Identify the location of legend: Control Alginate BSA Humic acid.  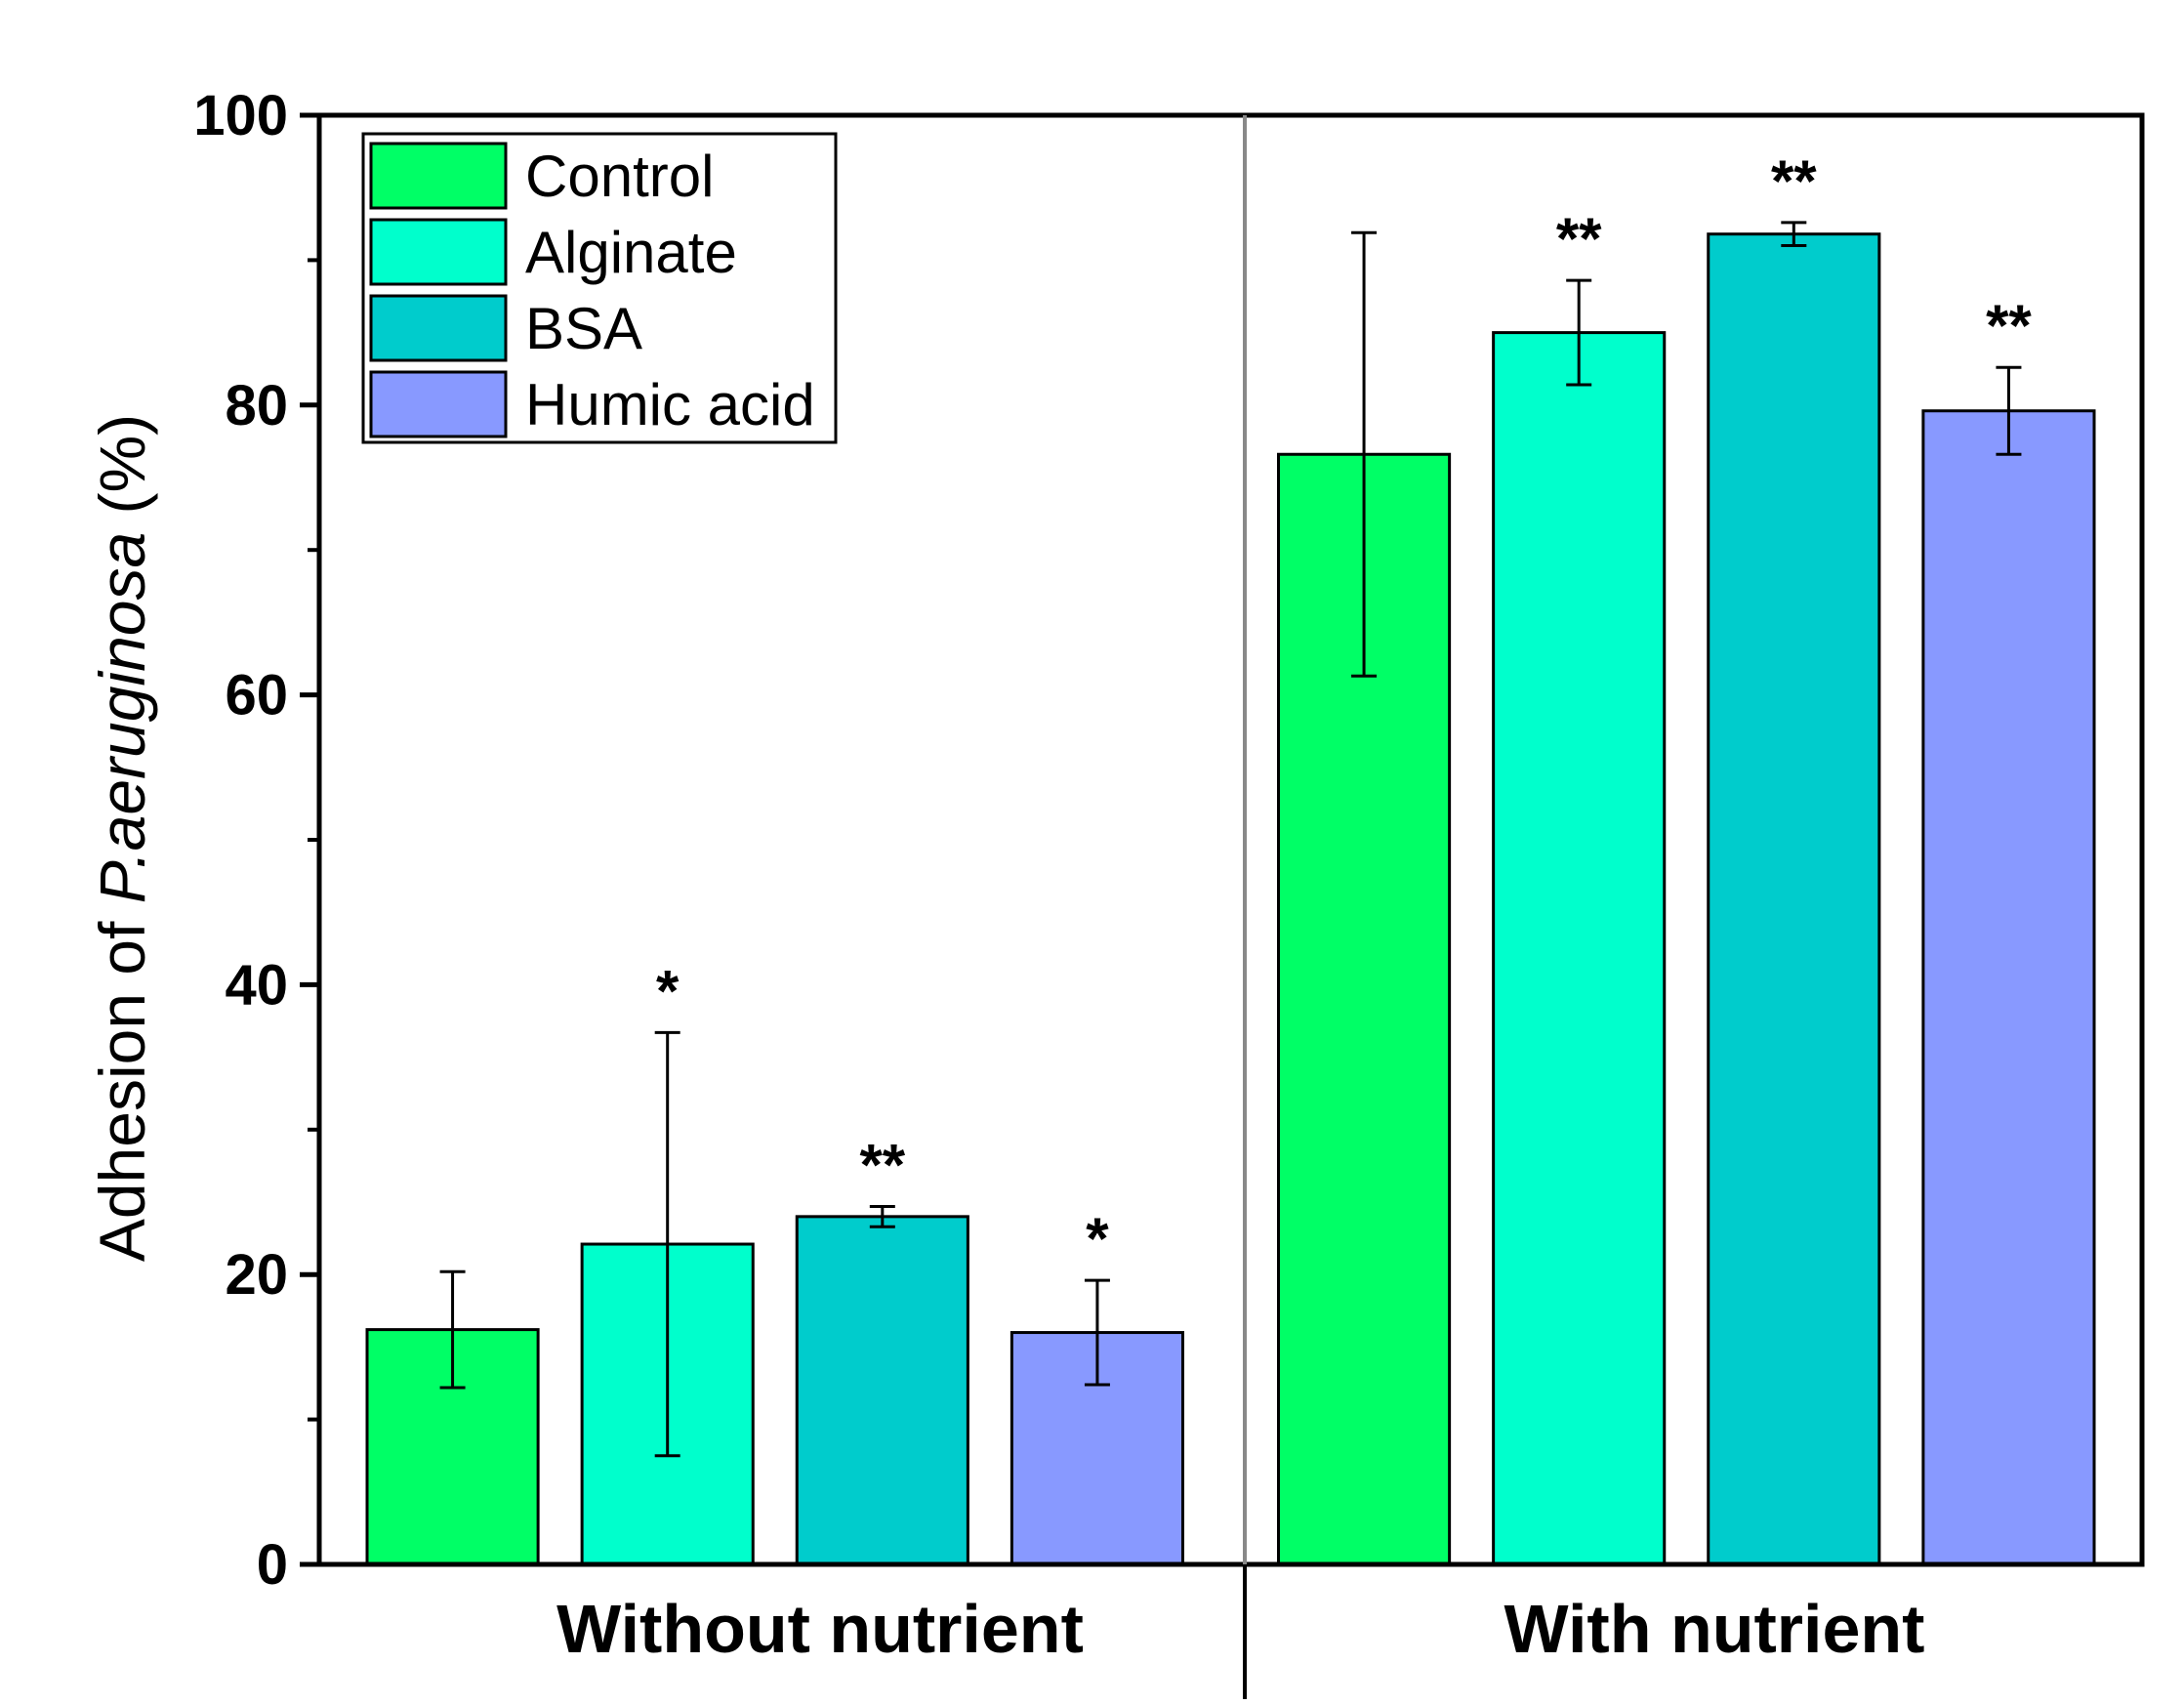
(599, 288).